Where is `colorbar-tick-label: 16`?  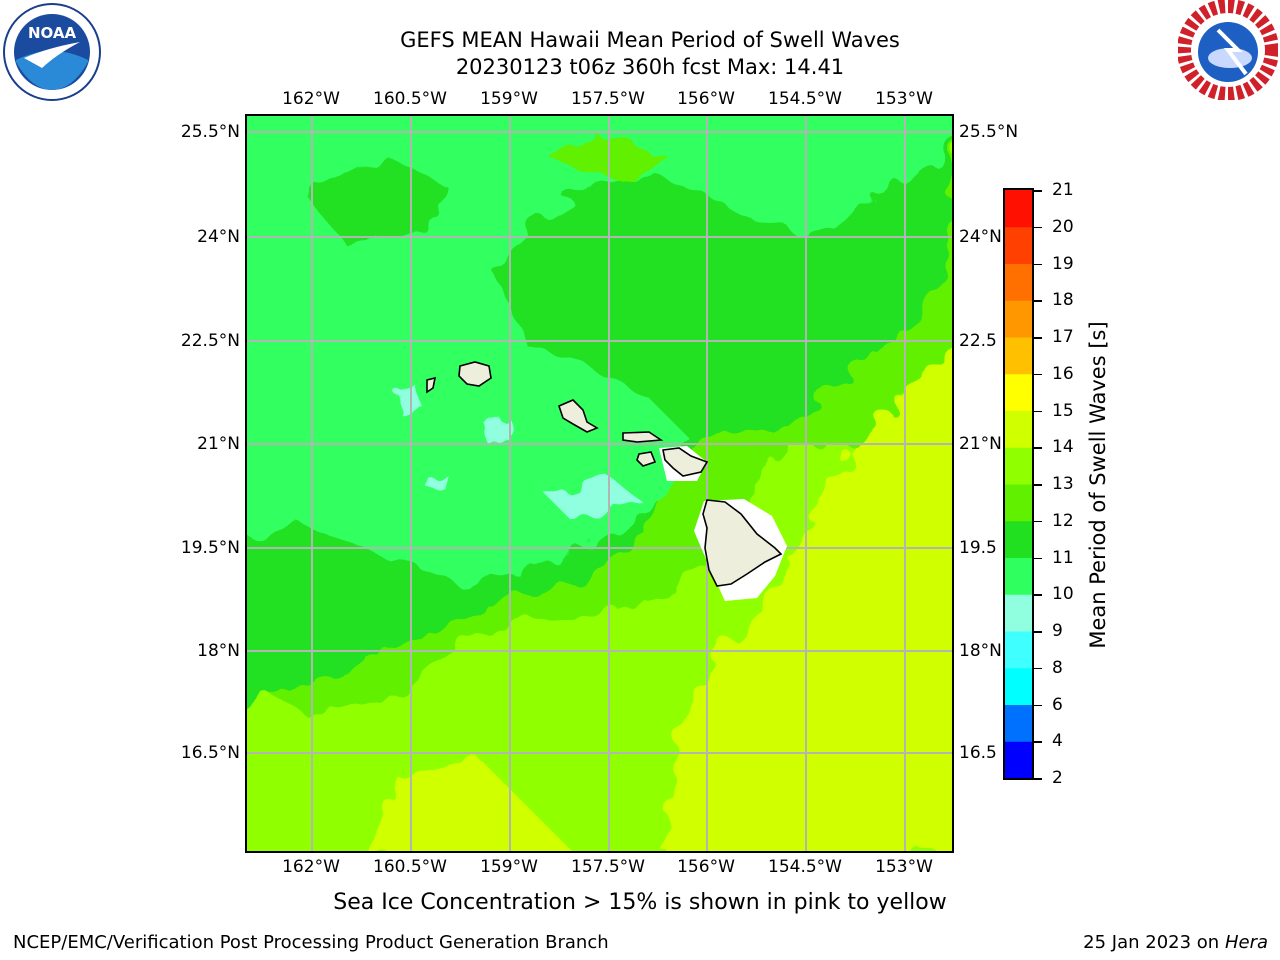
colorbar-tick-label: 16 is located at coordinates (1063, 373).